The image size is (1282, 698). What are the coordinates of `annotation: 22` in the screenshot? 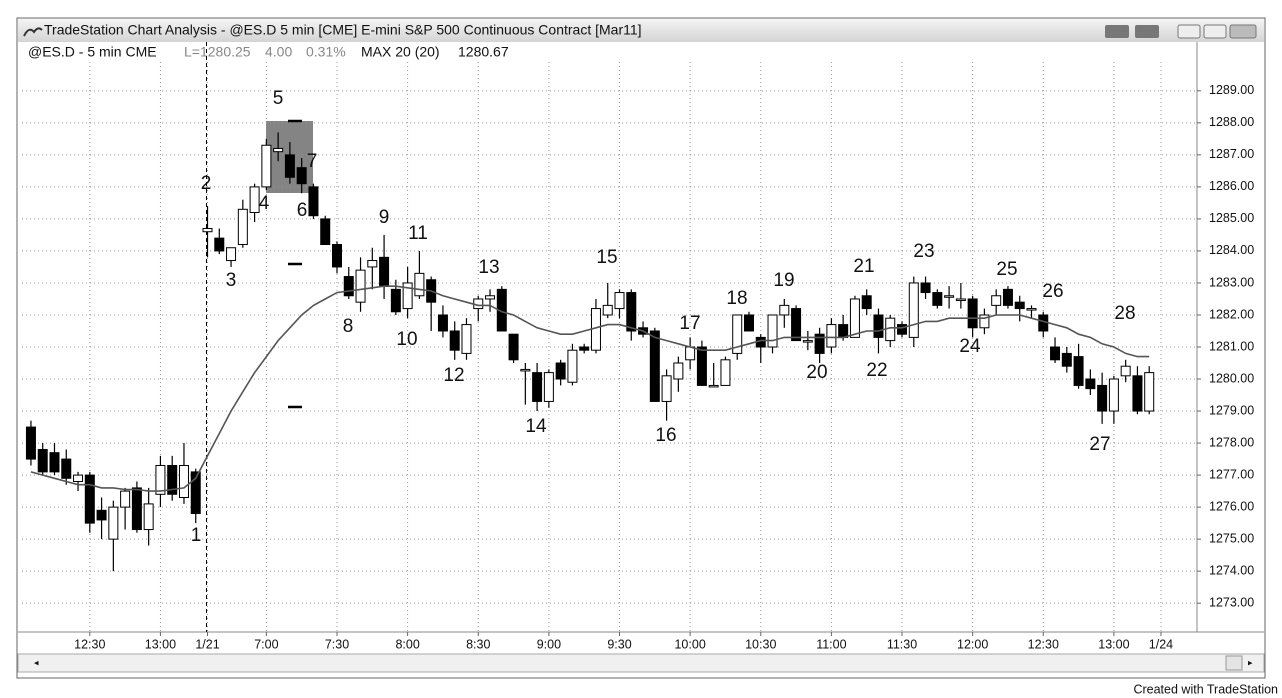 It's located at (876, 370).